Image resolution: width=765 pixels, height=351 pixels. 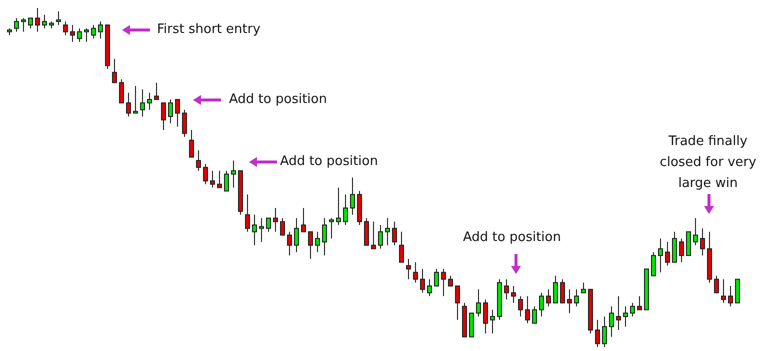 What do you see at coordinates (208, 29) in the screenshot?
I see `annotation: First short entry` at bounding box center [208, 29].